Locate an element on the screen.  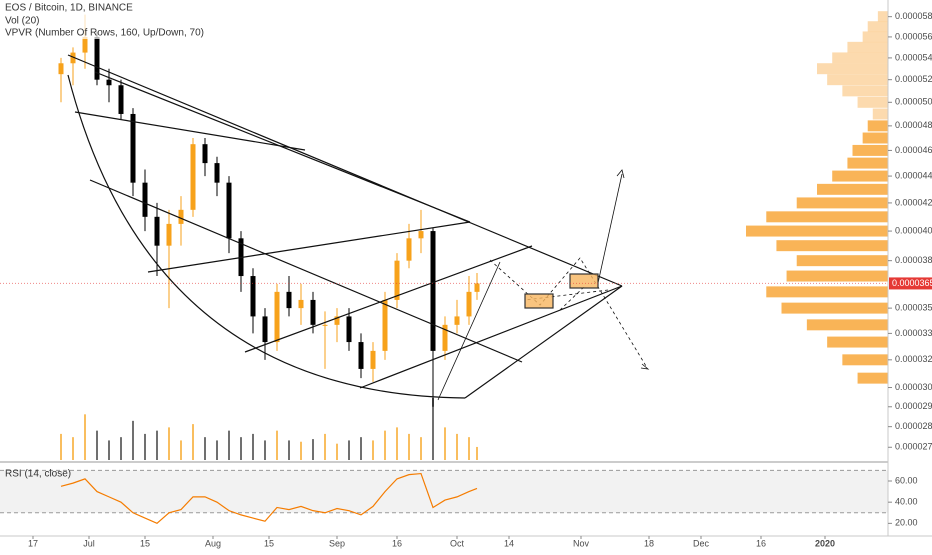
x-tick-label: 18 is located at coordinates (649, 543).